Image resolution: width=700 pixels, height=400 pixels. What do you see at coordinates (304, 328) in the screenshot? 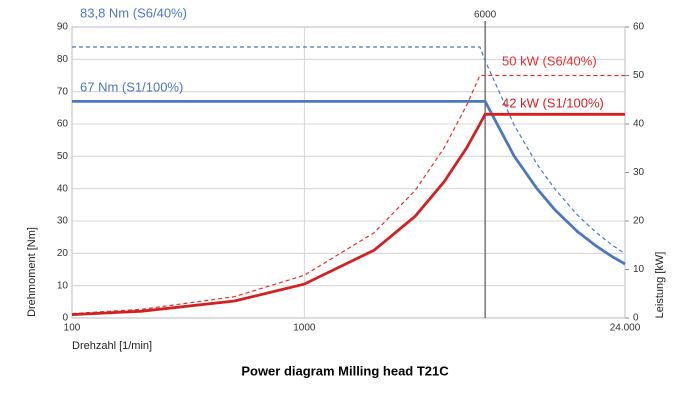
I see `x-tick-label: 1000` at bounding box center [304, 328].